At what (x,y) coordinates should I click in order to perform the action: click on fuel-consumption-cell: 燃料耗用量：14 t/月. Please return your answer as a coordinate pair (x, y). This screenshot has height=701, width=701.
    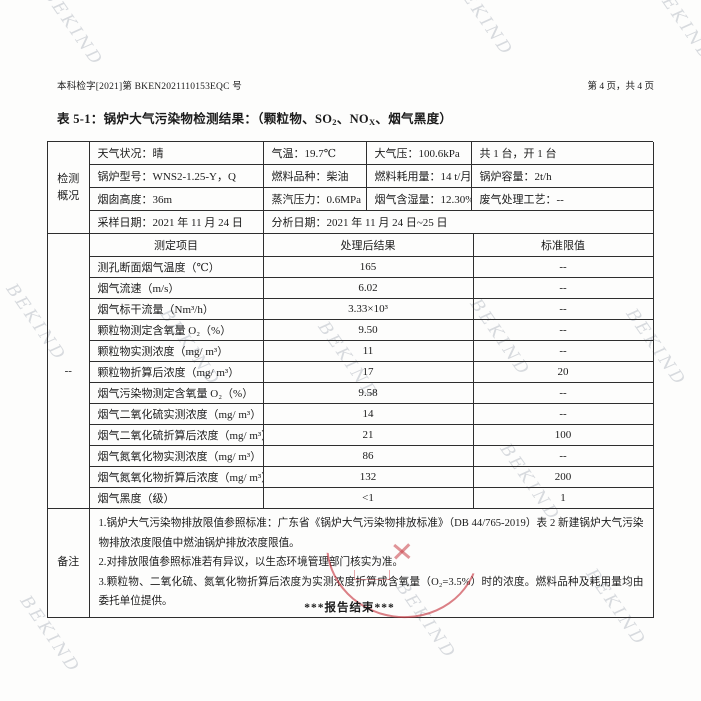
    Looking at the image, I should click on (419, 176).